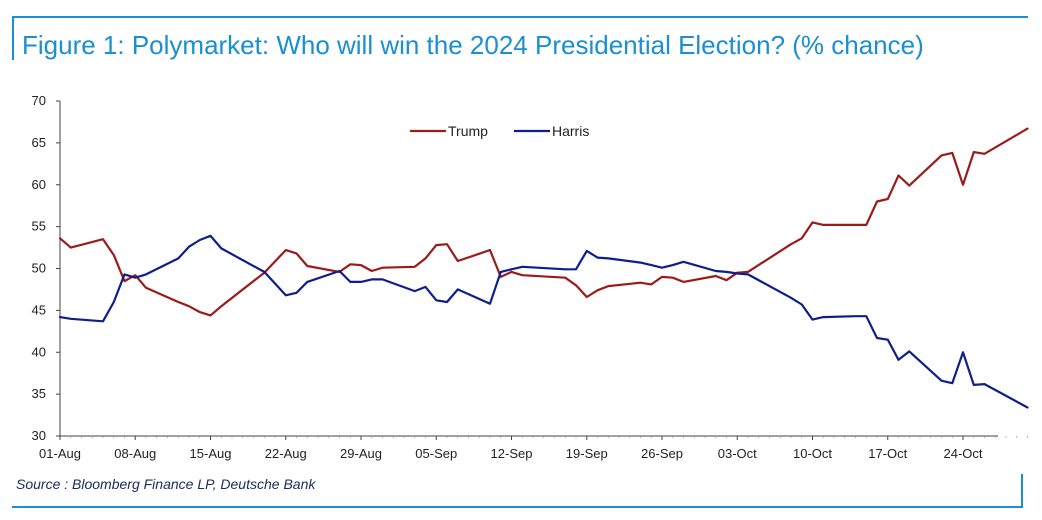 The width and height of the screenshot is (1042, 520). I want to click on y-tick-label: 65, so click(39, 142).